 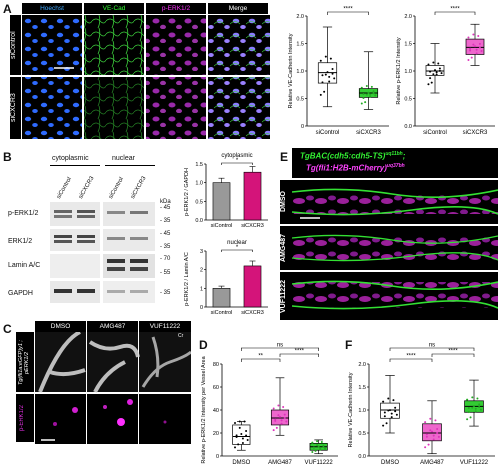 I want to click on c-header-dmso: DMSO, so click(x=60, y=326).